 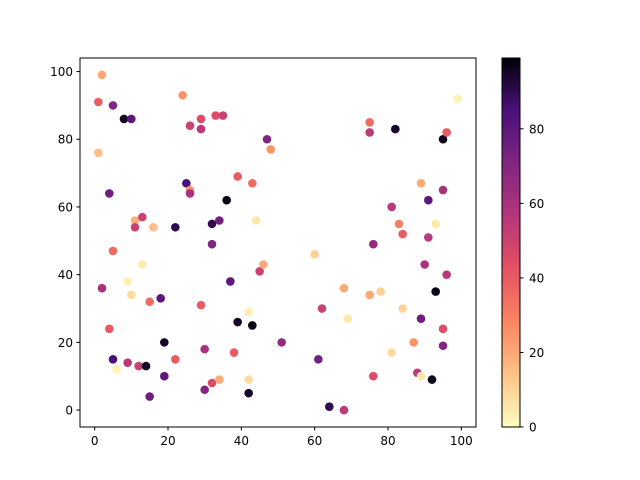 I want to click on colorbar-tick-label: 60, so click(x=536, y=204).